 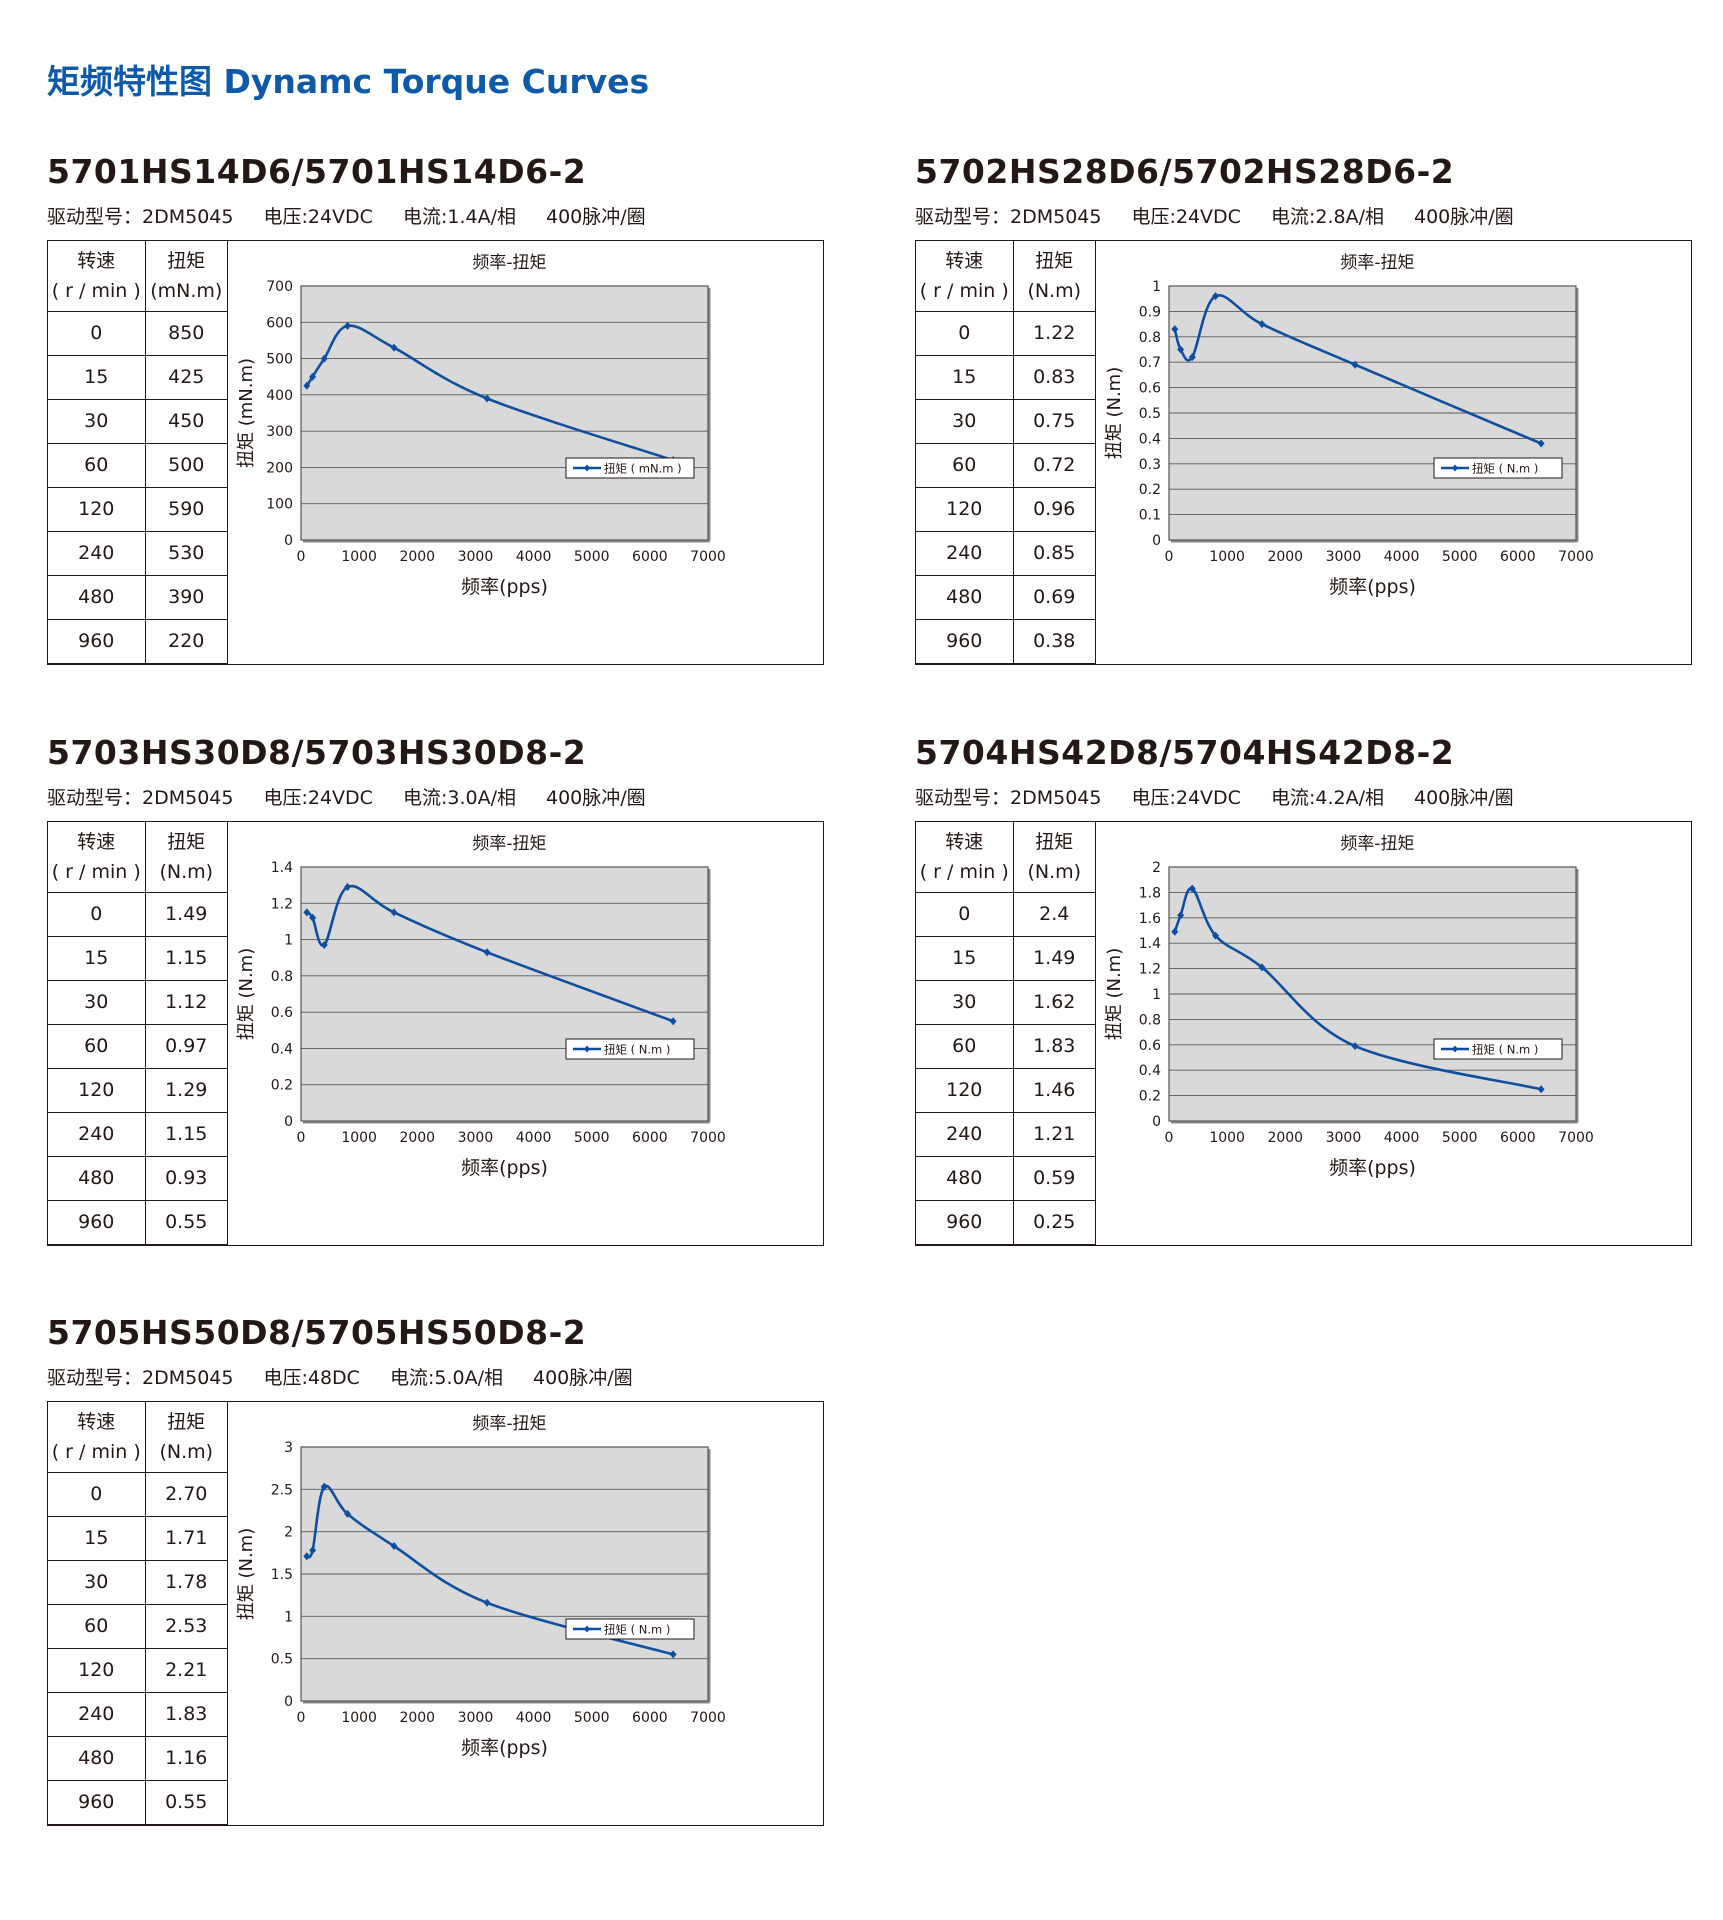 I want to click on table-row: 120 590, so click(x=138, y=509).